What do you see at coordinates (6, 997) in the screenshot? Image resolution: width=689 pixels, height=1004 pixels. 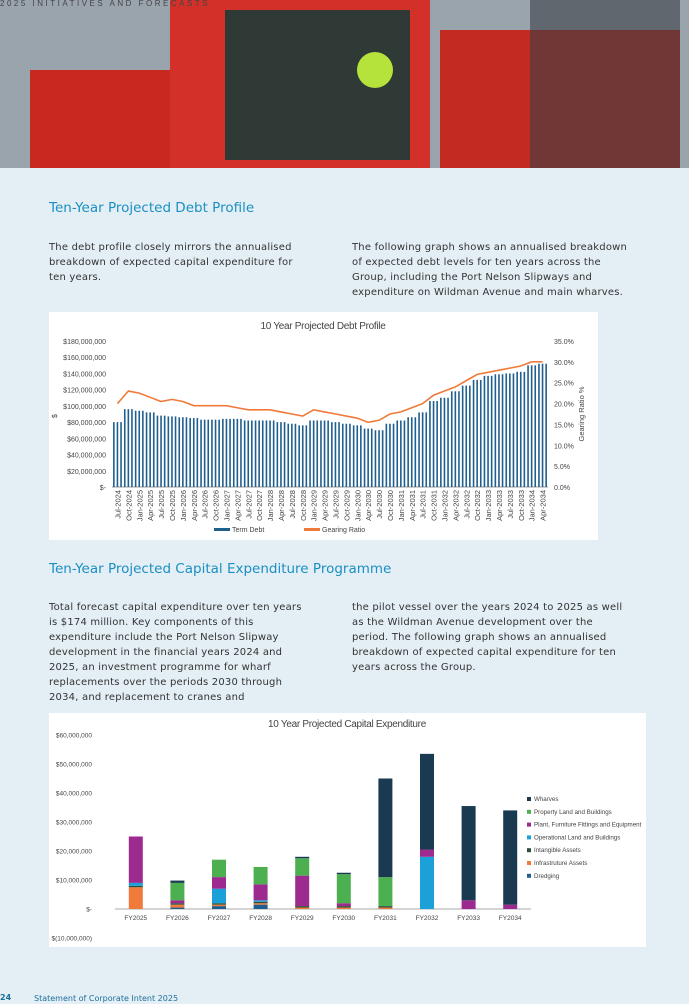 I see `page-number: 24` at bounding box center [6, 997].